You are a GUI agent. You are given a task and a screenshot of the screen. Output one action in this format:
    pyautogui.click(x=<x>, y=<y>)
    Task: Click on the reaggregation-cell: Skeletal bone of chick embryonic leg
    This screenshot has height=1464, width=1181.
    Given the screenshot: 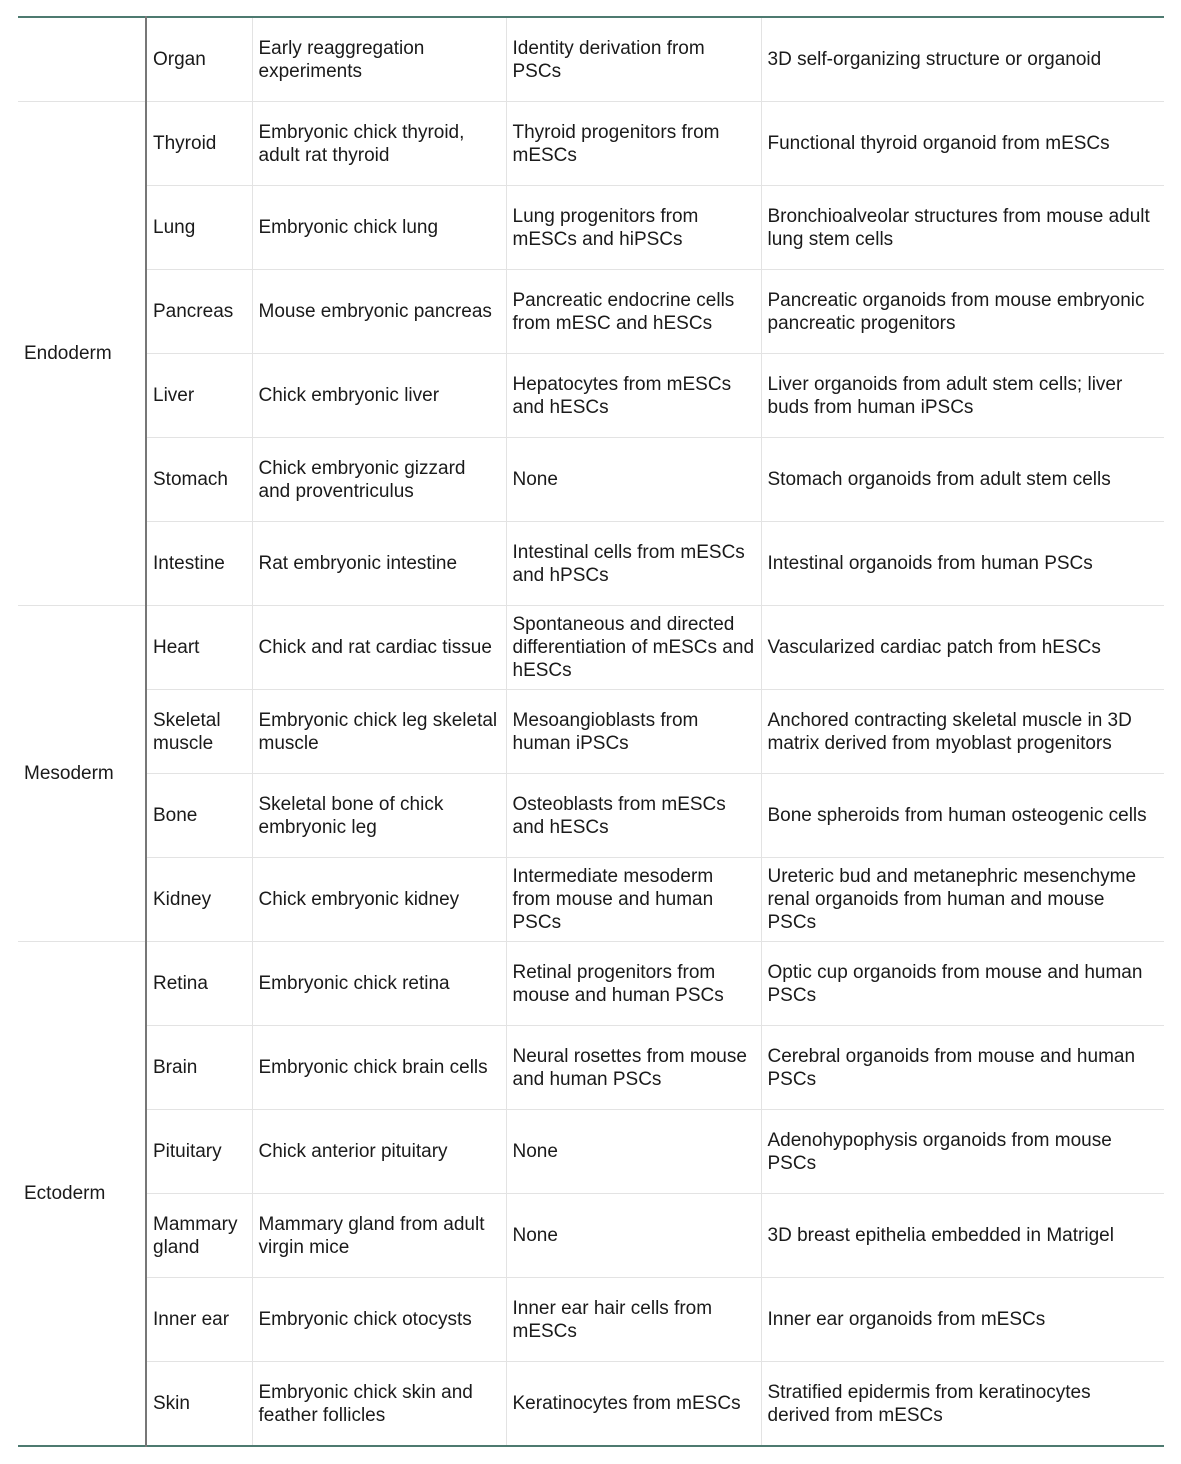 What is the action you would take?
    pyautogui.click(x=378, y=815)
    